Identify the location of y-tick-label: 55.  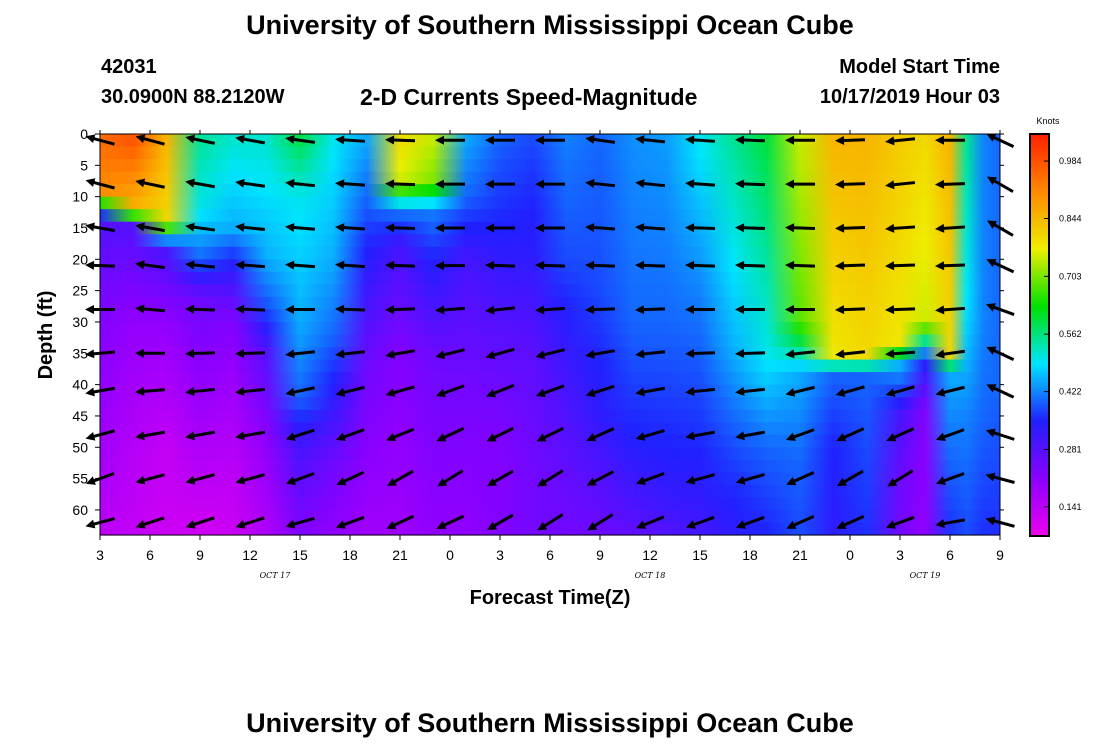
(80, 479).